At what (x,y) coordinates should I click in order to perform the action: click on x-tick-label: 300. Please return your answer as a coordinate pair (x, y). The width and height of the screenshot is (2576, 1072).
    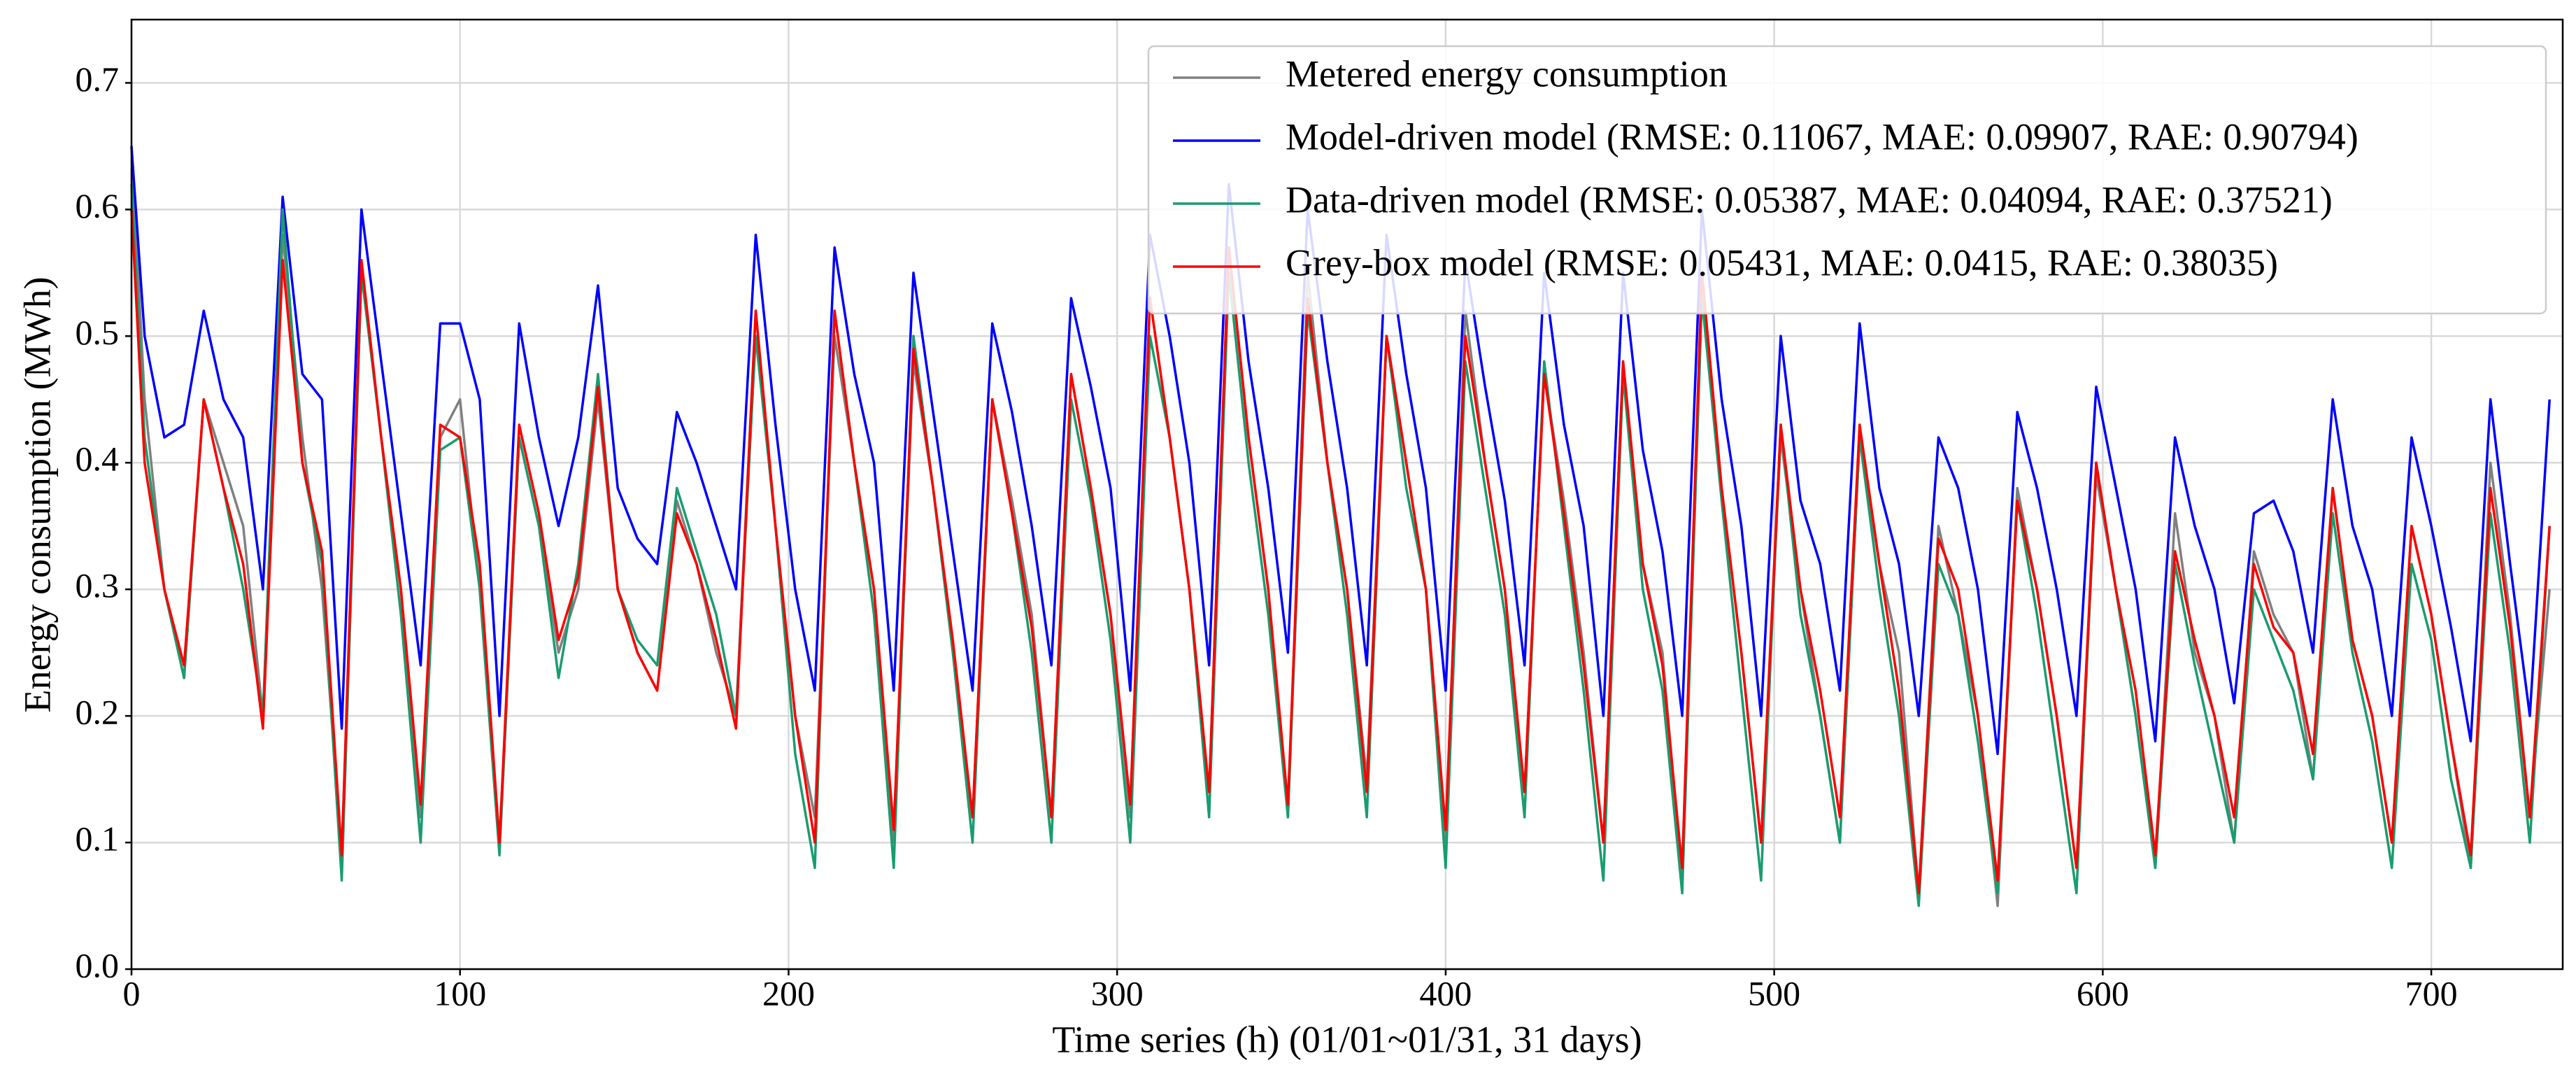
    Looking at the image, I should click on (1117, 993).